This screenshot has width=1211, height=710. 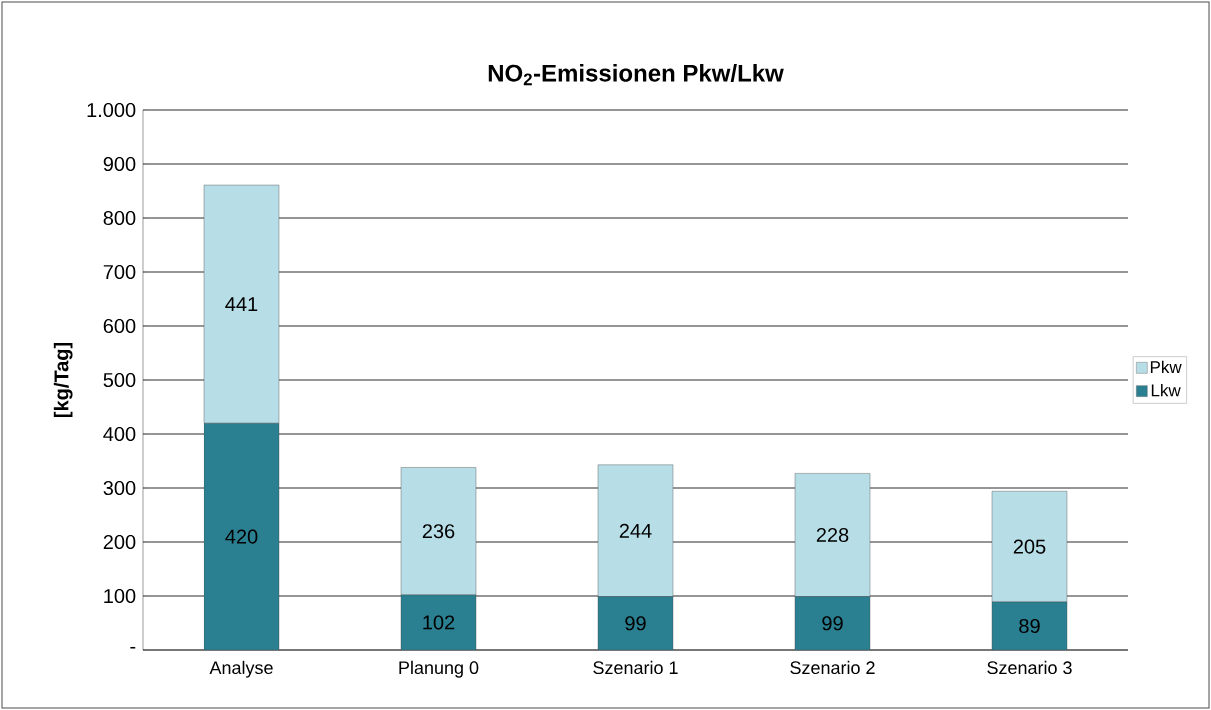 What do you see at coordinates (635, 530) in the screenshot?
I see `data-label: 244` at bounding box center [635, 530].